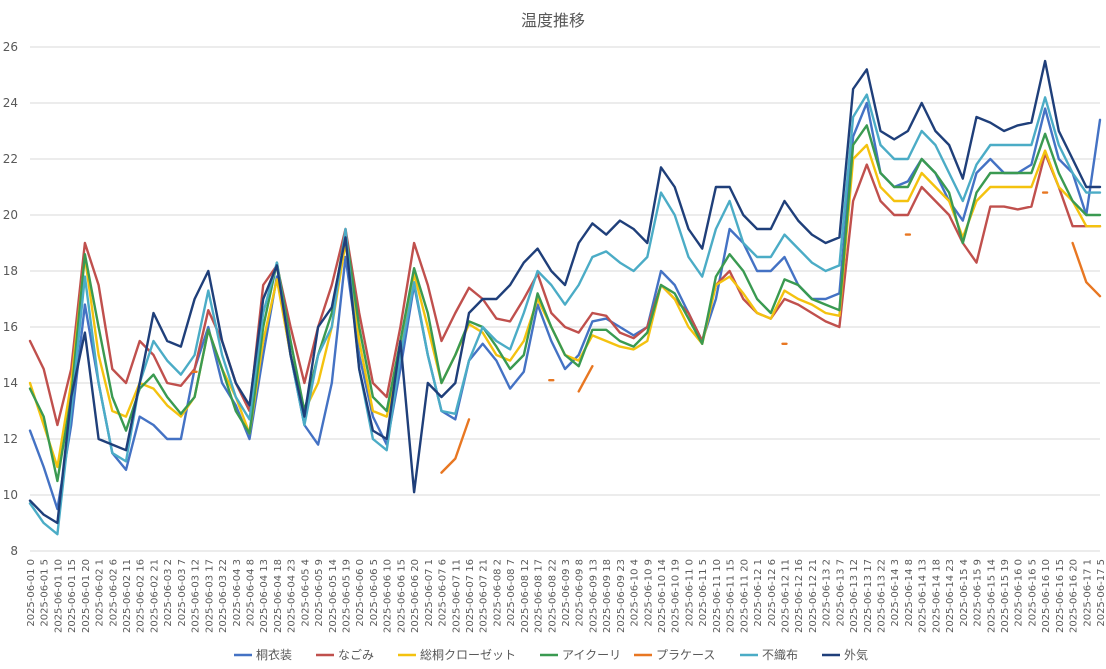 The image size is (1106, 669). What do you see at coordinates (635, 593) in the screenshot?
I see `x-tick-label: 2025-06-10 4` at bounding box center [635, 593].